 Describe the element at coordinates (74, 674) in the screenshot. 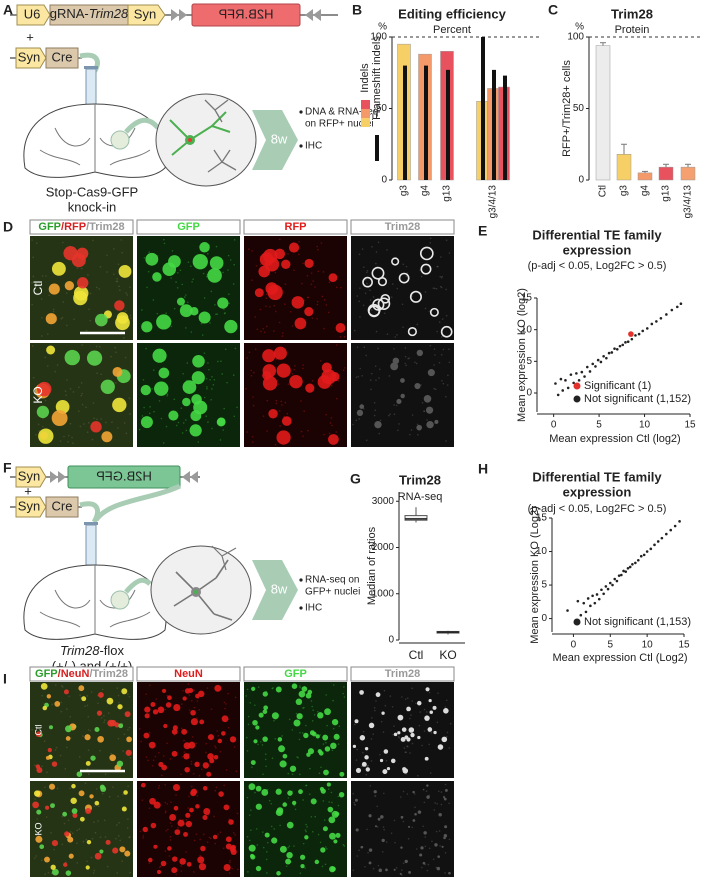

I see `channel-header-part: /NeuN` at that location.